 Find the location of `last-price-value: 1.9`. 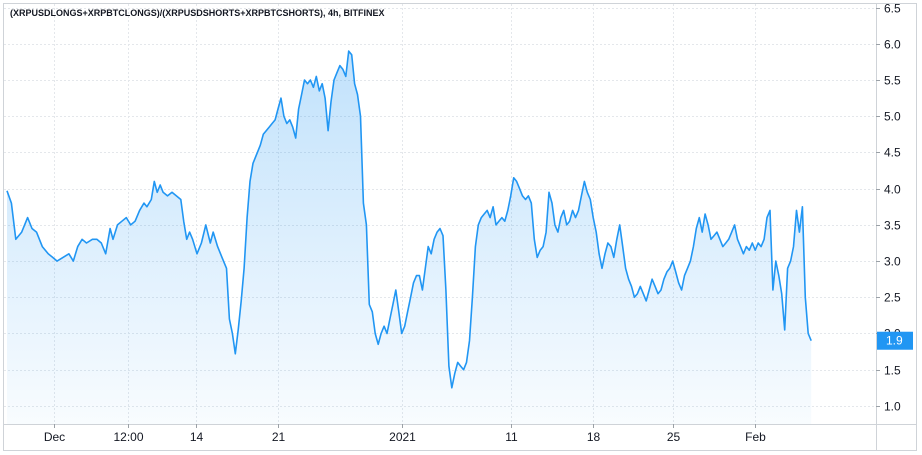

last-price-value: 1.9 is located at coordinates (894, 341).